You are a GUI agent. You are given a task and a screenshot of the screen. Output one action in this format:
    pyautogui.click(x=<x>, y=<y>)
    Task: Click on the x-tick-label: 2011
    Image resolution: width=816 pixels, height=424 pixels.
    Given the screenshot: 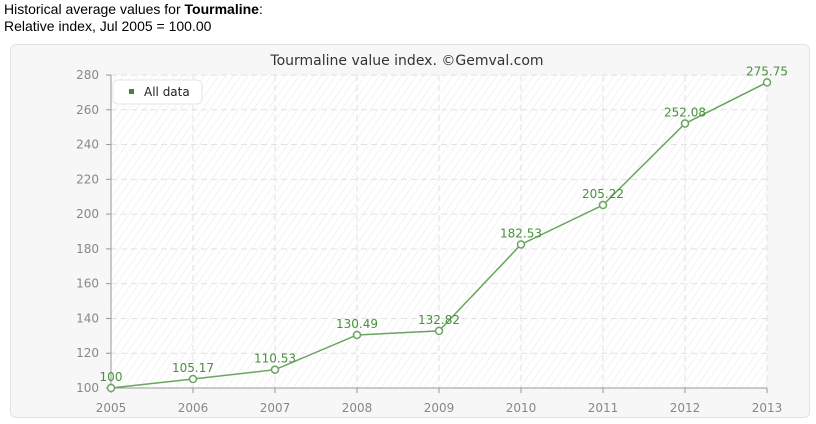 What is the action you would take?
    pyautogui.click(x=603, y=408)
    